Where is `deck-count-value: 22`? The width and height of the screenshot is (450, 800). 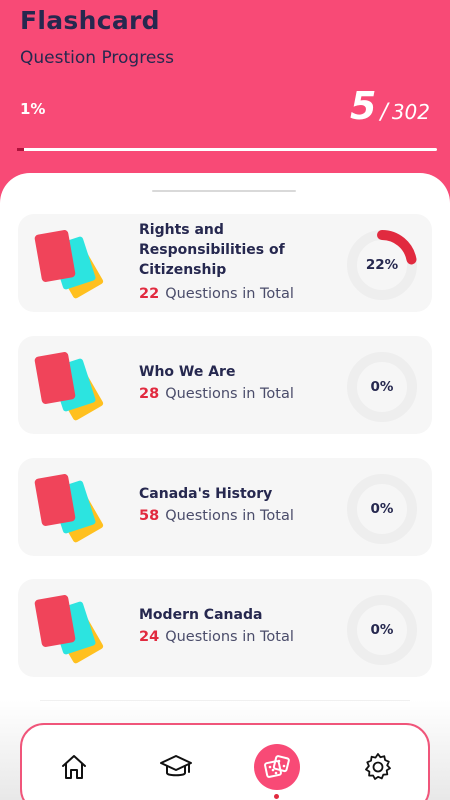 deck-count-value: 22 is located at coordinates (149, 294).